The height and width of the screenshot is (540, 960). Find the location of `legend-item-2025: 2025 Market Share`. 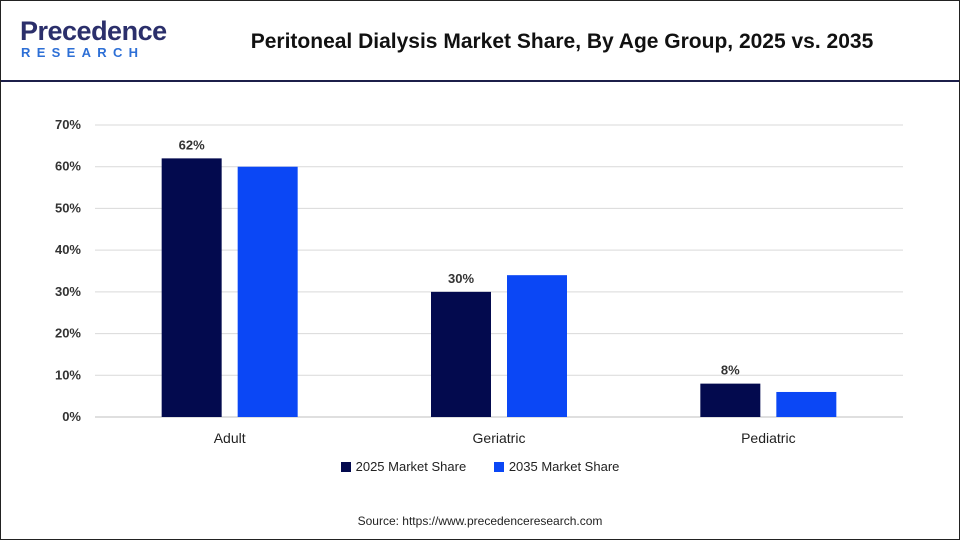

legend-item-2025: 2025 Market Share is located at coordinates (403, 466).